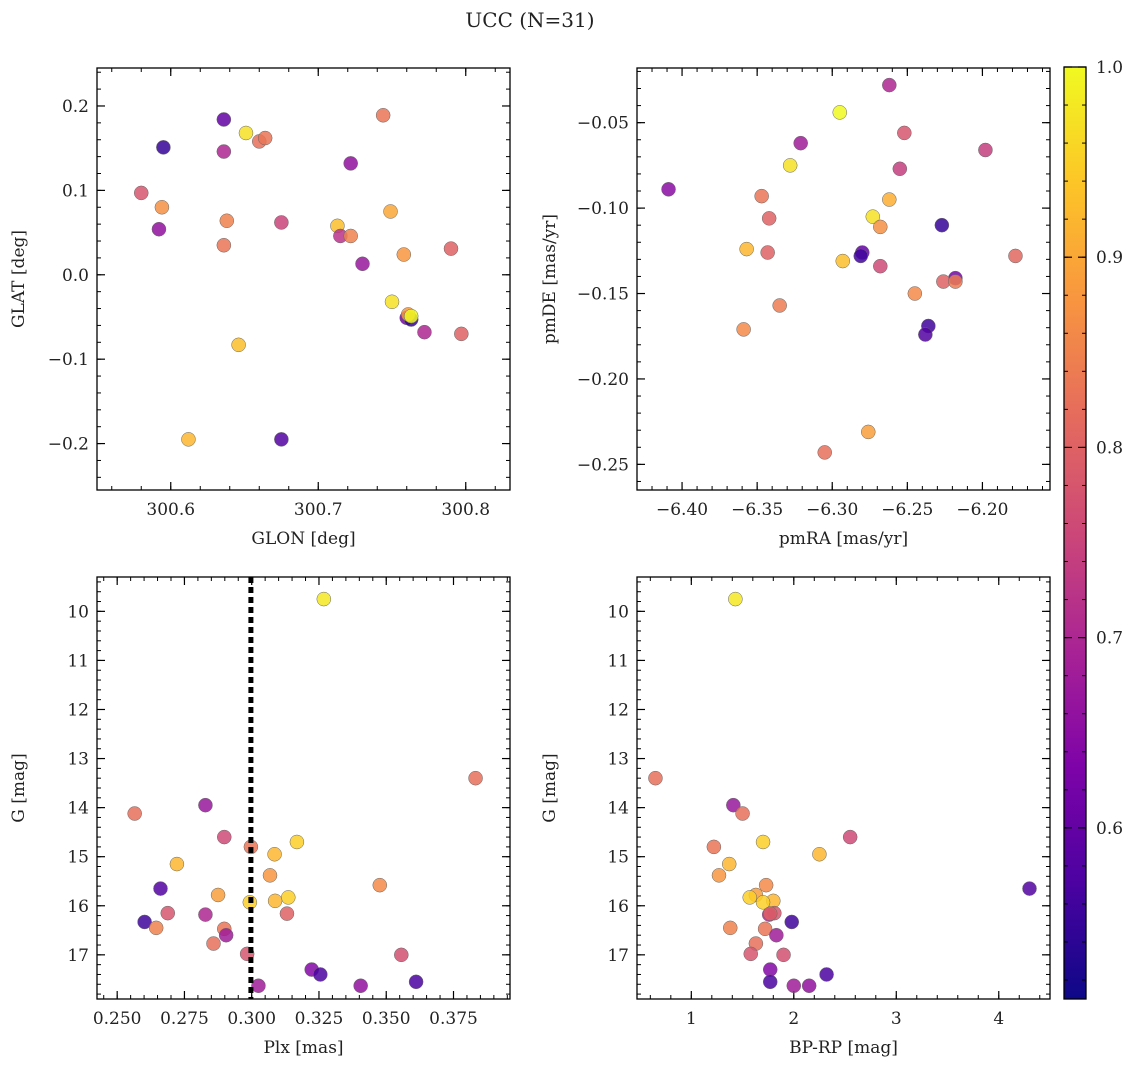 The image size is (1136, 1067). What do you see at coordinates (117, 1019) in the screenshot?
I see `x-tick-label: 0.250` at bounding box center [117, 1019].